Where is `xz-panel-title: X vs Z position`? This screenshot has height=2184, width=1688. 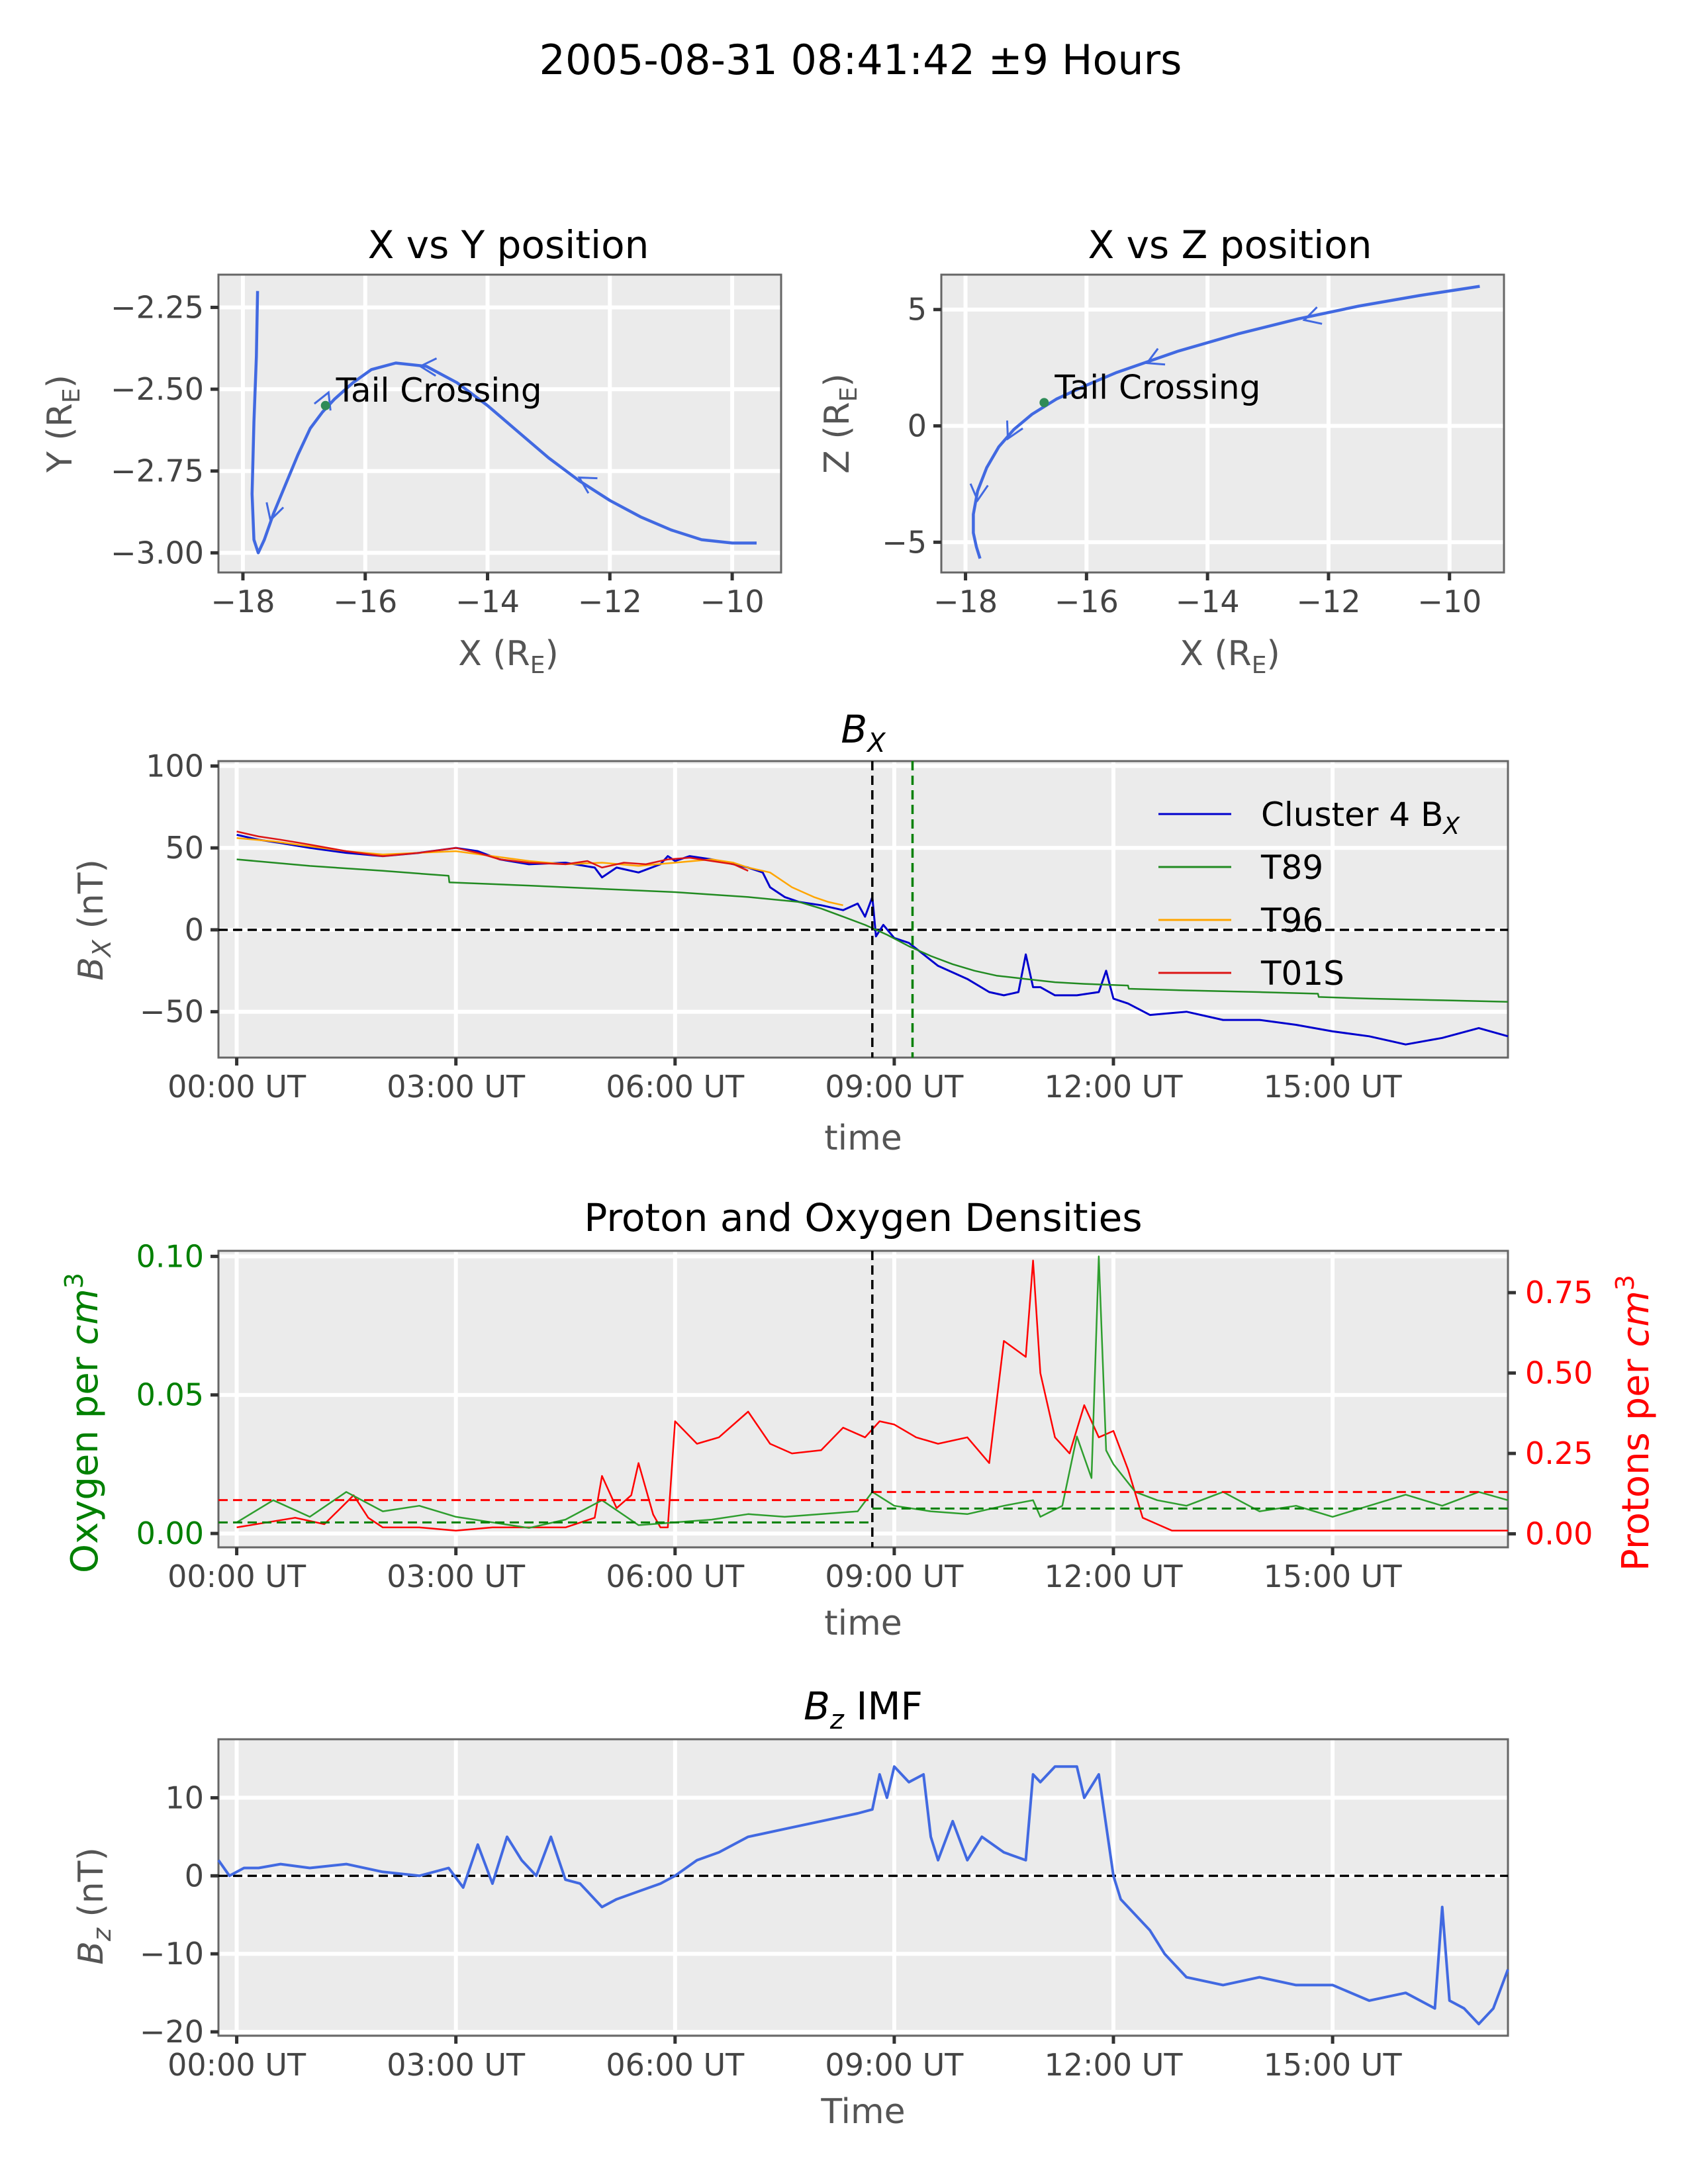 xz-panel-title: X vs Z position is located at coordinates (1230, 245).